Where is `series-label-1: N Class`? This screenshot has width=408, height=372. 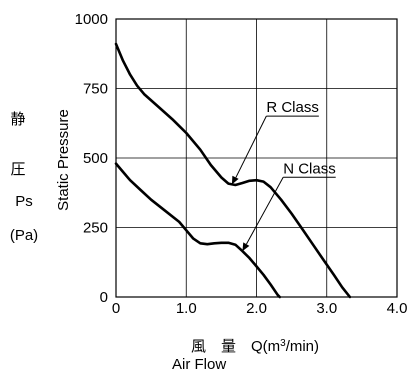
series-label-1: N Class is located at coordinates (309, 168).